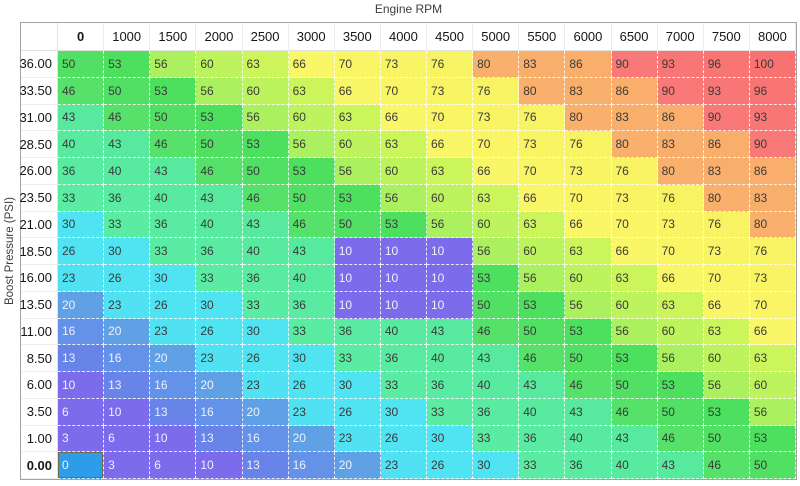 The height and width of the screenshot is (486, 800). Describe the element at coordinates (38, 171) in the screenshot. I see `row-header: 26.00` at that location.